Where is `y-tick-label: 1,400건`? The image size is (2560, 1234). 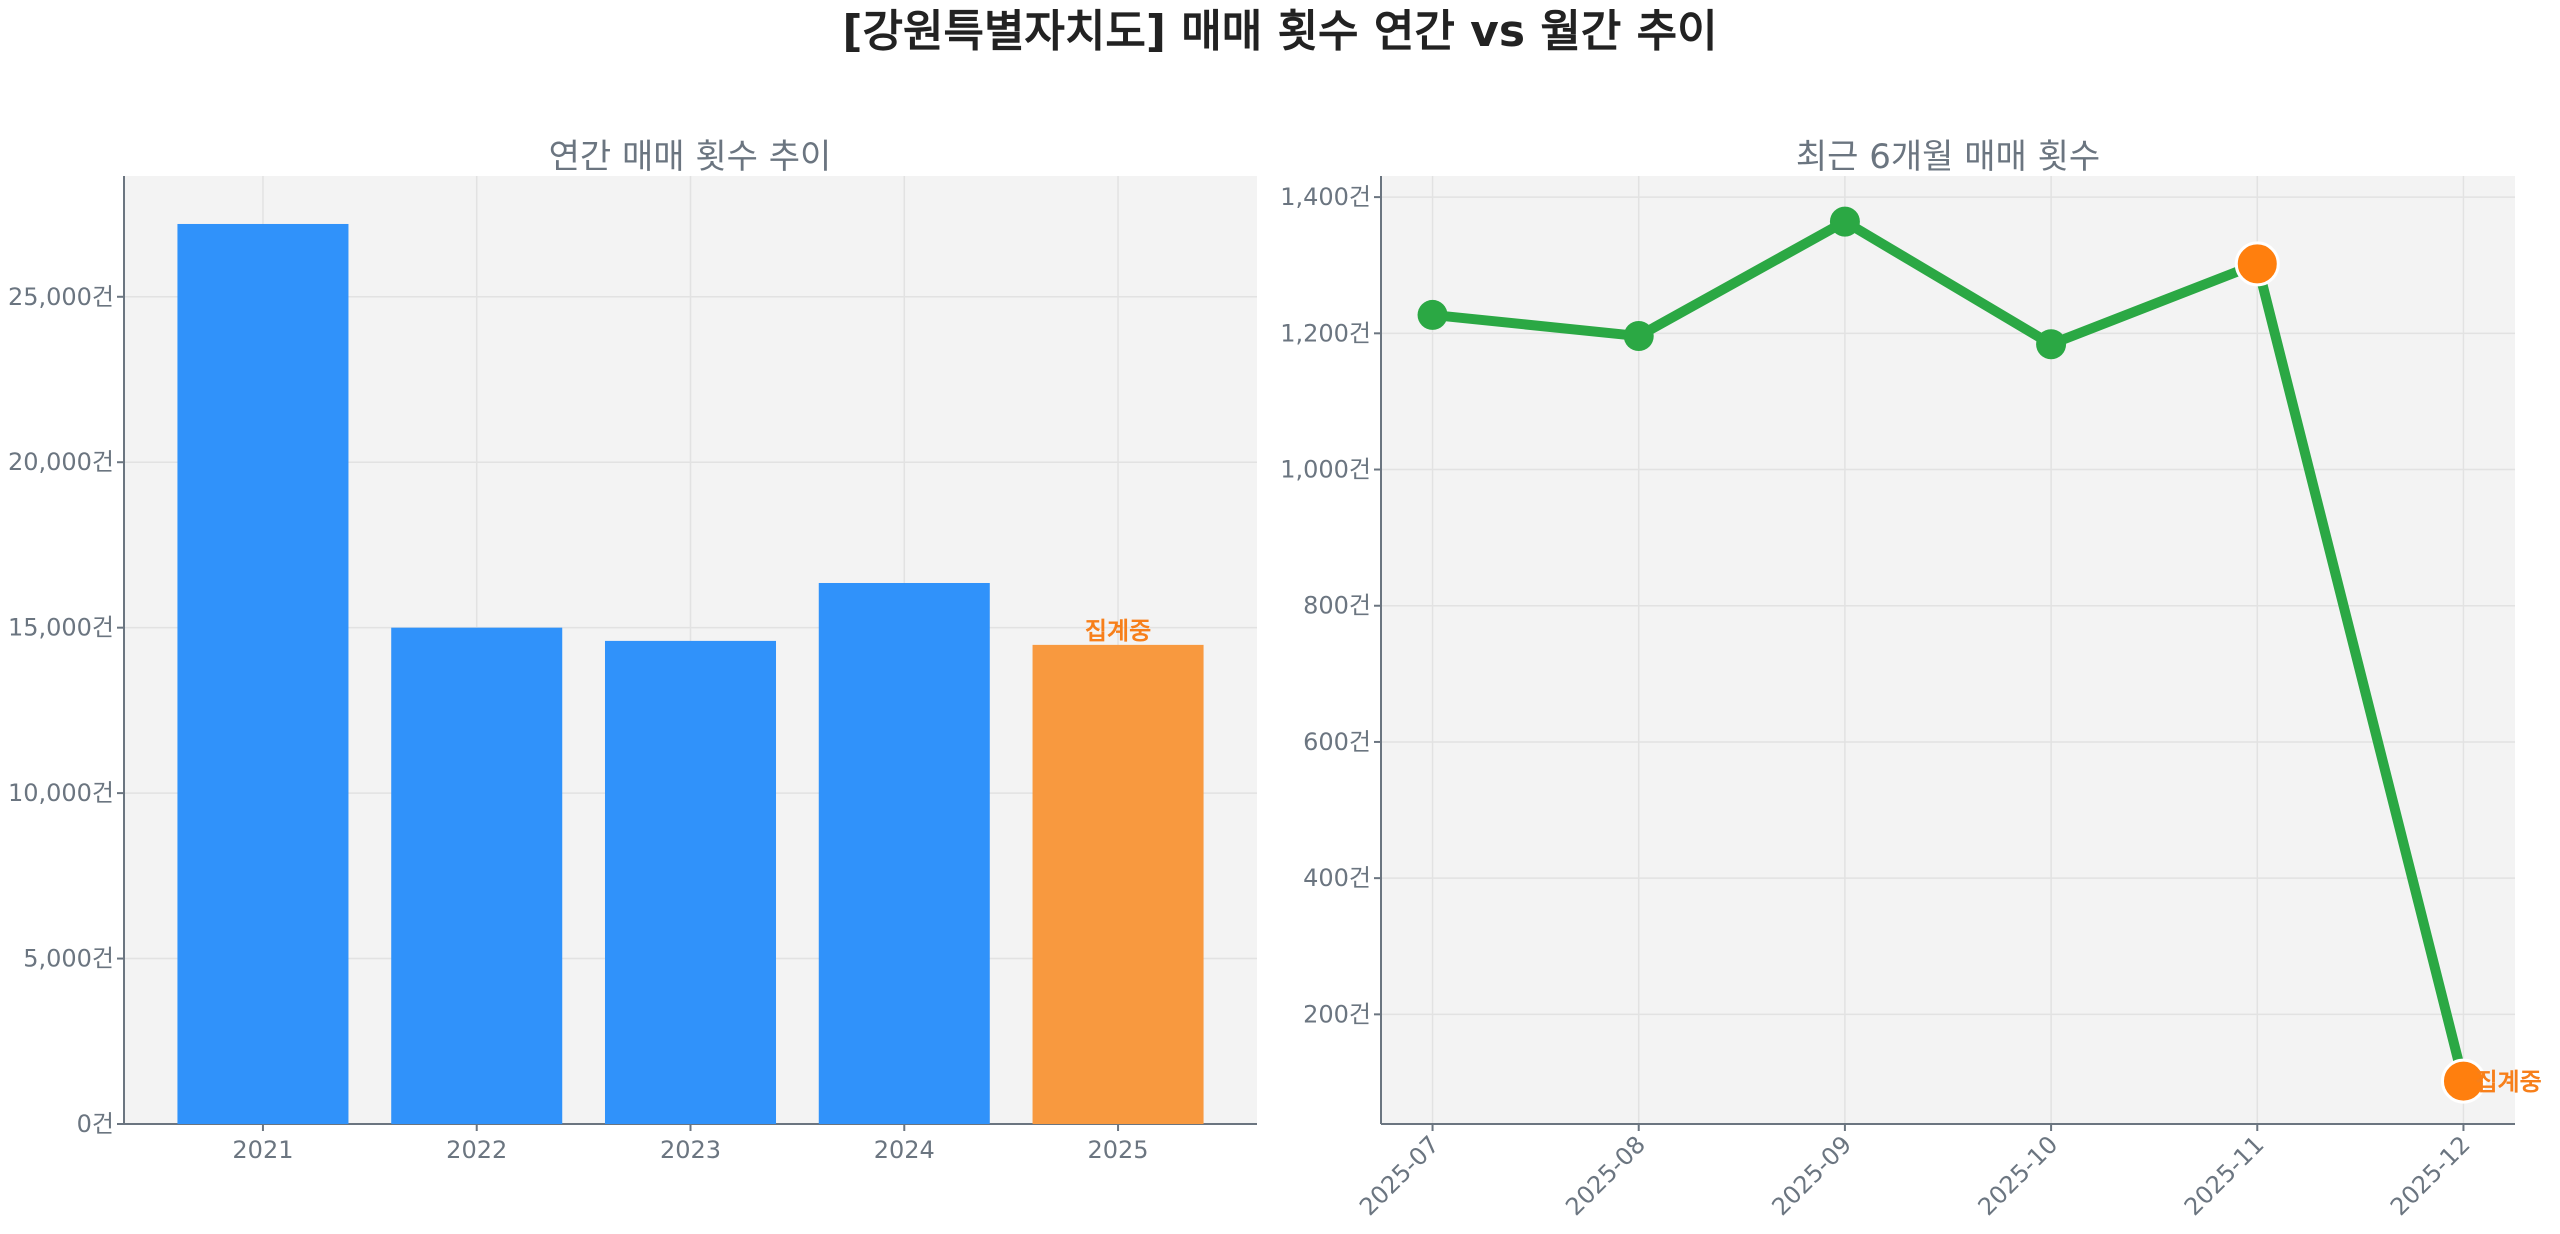
y-tick-label: 1,400건 is located at coordinates (1325, 197).